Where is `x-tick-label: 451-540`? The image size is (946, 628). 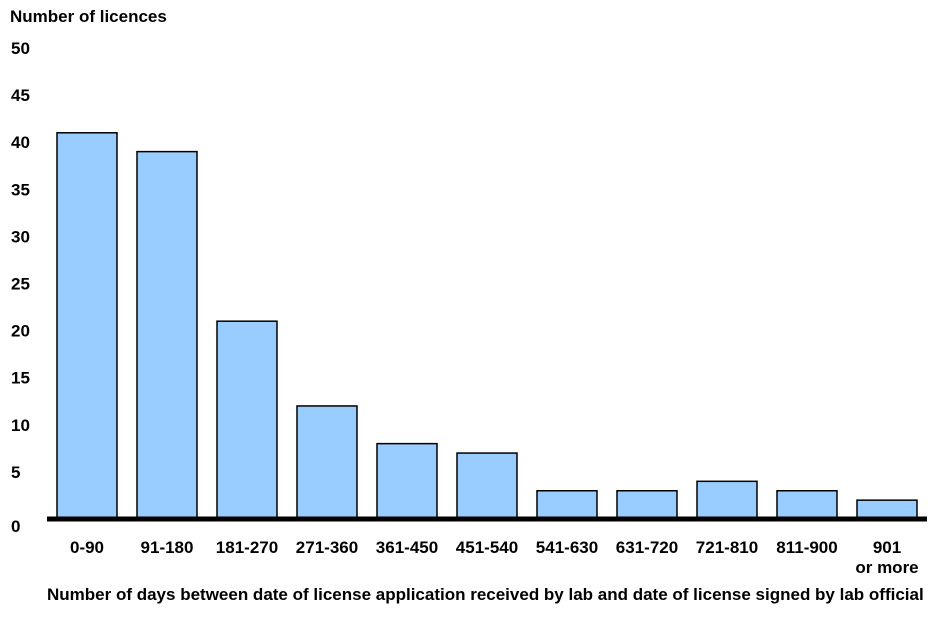 x-tick-label: 451-540 is located at coordinates (487, 547).